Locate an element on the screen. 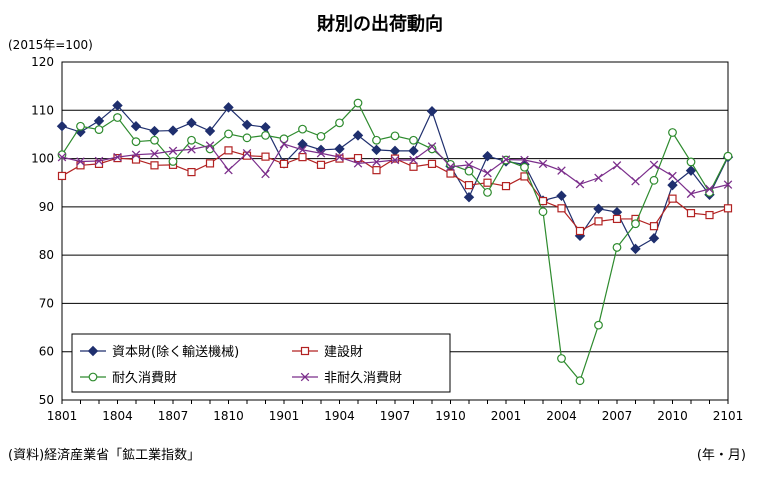 The height and width of the screenshot is (485, 760). y-tick-label: 100 is located at coordinates (42, 159).